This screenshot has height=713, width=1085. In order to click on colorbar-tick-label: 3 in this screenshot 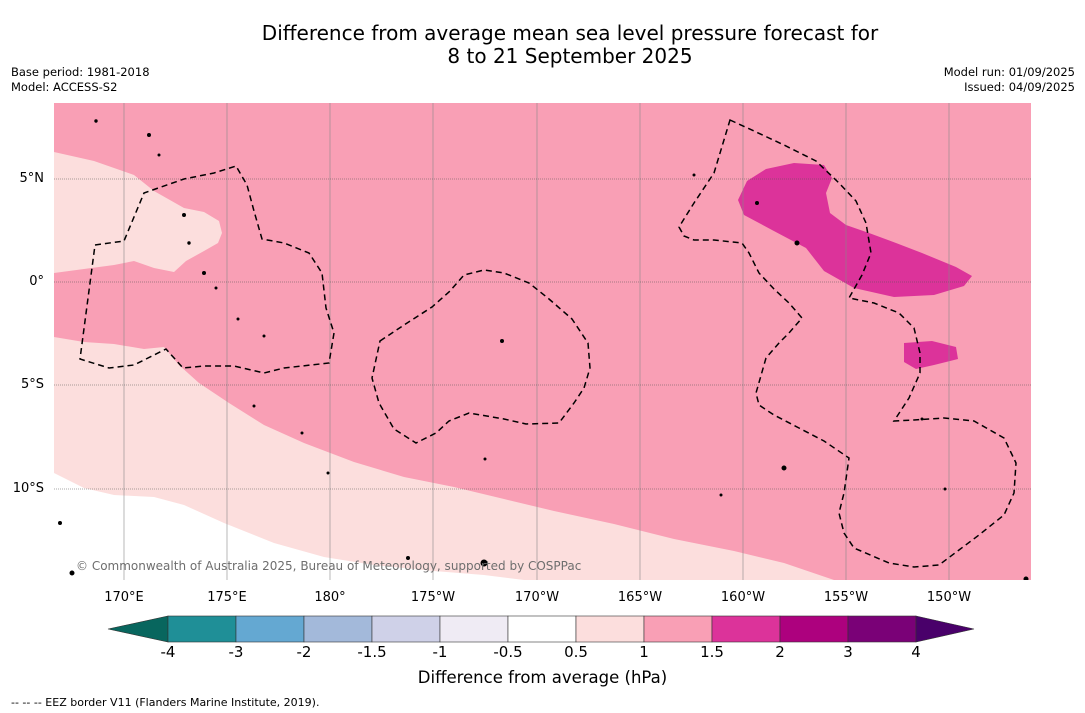, I will do `click(848, 652)`.